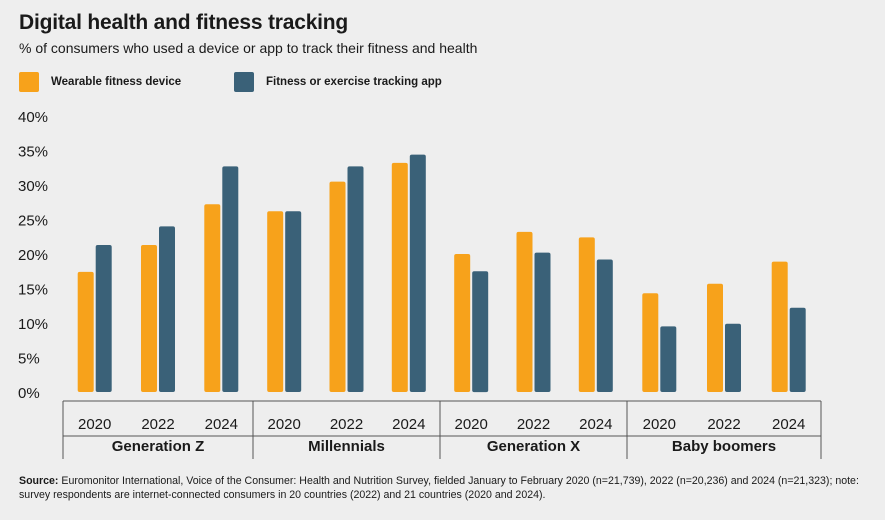 The height and width of the screenshot is (520, 885). I want to click on y-tick-label: 20%, so click(33, 255).